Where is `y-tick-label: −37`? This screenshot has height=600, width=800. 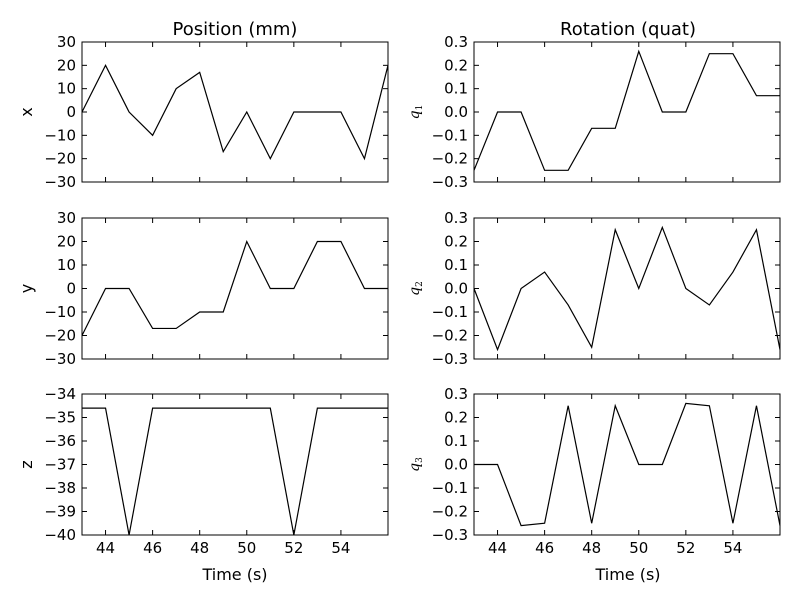 y-tick-label: −37 is located at coordinates (60, 465).